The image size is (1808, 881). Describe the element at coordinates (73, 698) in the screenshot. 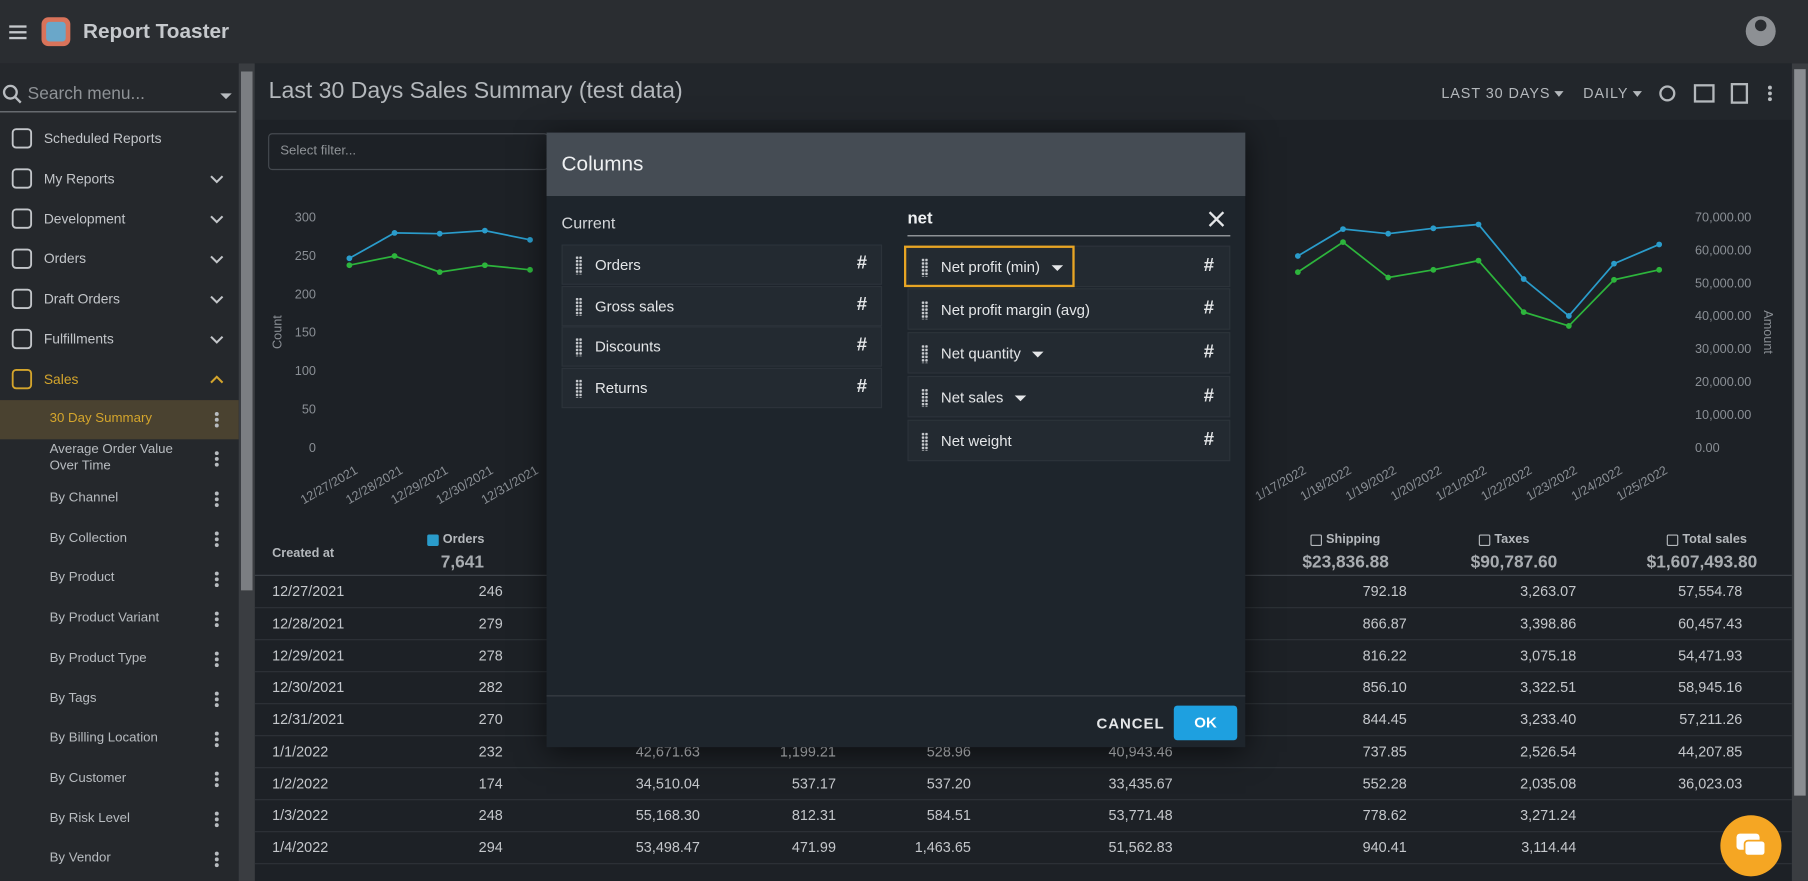

I see `submenu-item: By Tags` at that location.